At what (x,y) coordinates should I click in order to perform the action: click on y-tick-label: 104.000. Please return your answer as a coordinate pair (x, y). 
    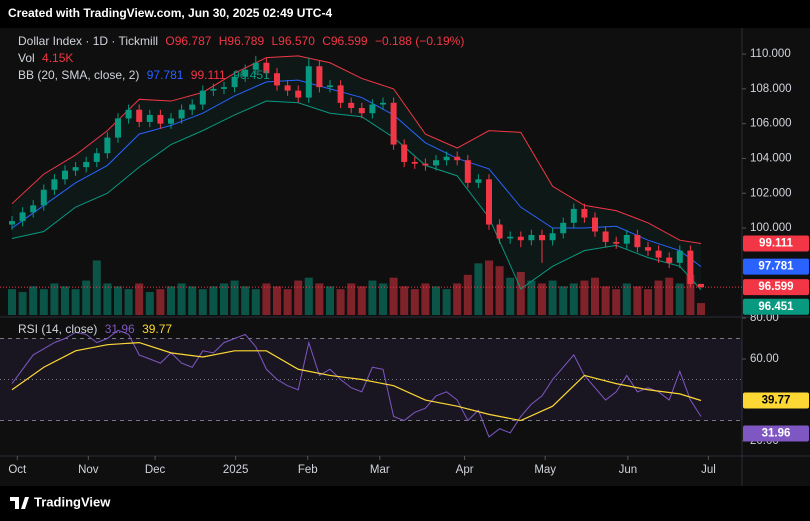
    Looking at the image, I should click on (771, 158).